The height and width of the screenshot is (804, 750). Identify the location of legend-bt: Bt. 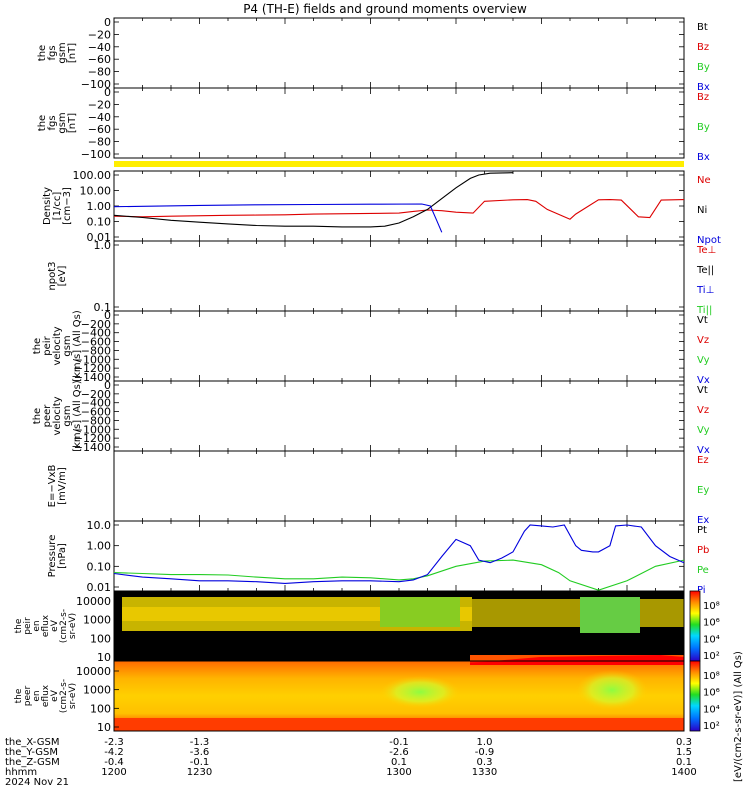
(702, 27).